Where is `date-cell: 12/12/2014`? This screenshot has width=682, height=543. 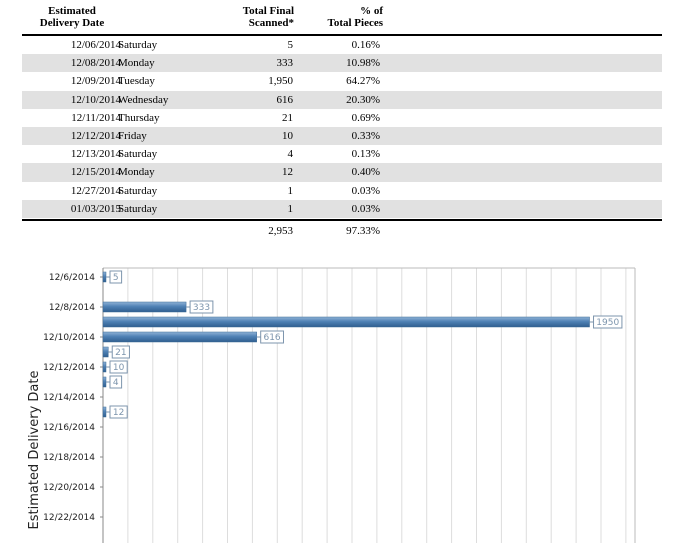
date-cell: 12/12/2014 is located at coordinates (95, 135).